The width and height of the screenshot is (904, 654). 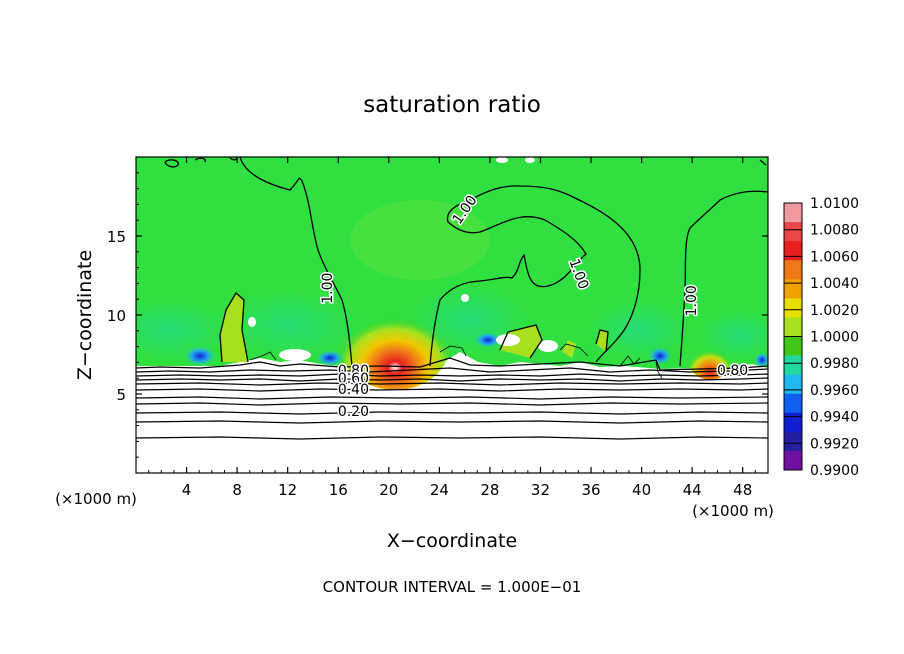 I want to click on colorbar-level-label: 0.9940, so click(x=834, y=418).